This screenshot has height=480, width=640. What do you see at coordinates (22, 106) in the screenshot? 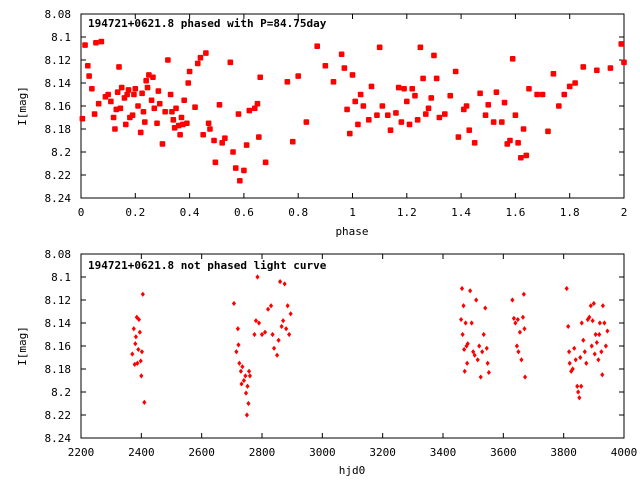
I see `y-axis-label: I[mag]` at bounding box center [22, 106].